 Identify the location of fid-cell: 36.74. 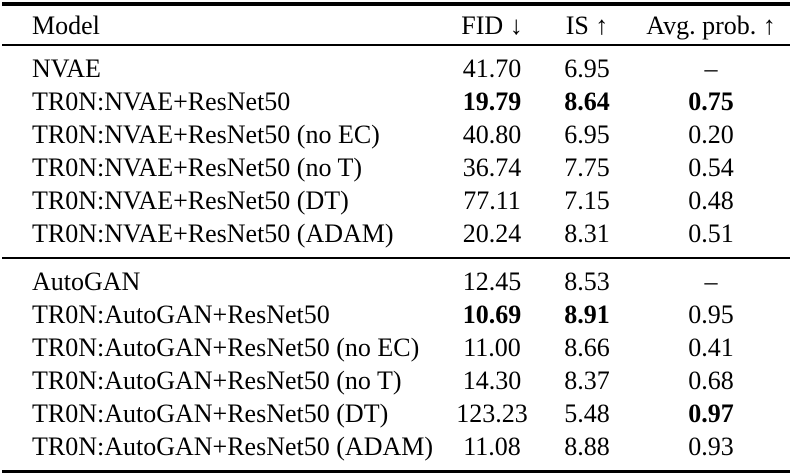
(492, 167).